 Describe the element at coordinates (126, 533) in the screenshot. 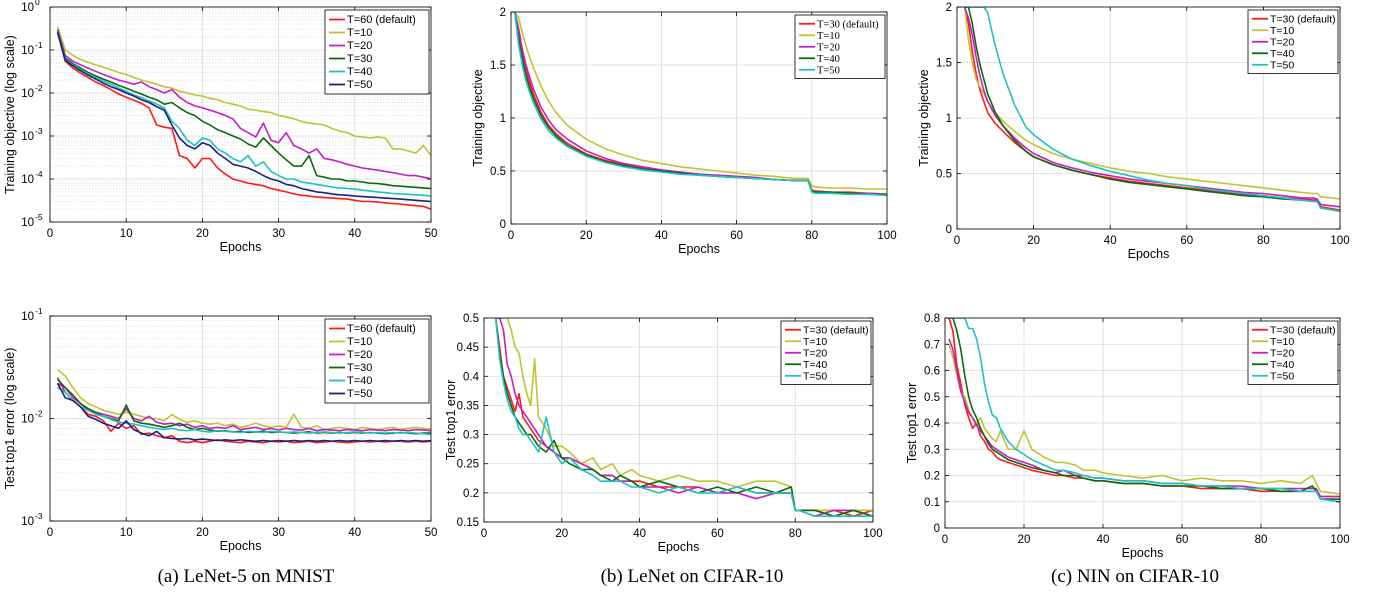

I see `x-tick-label: 10` at that location.